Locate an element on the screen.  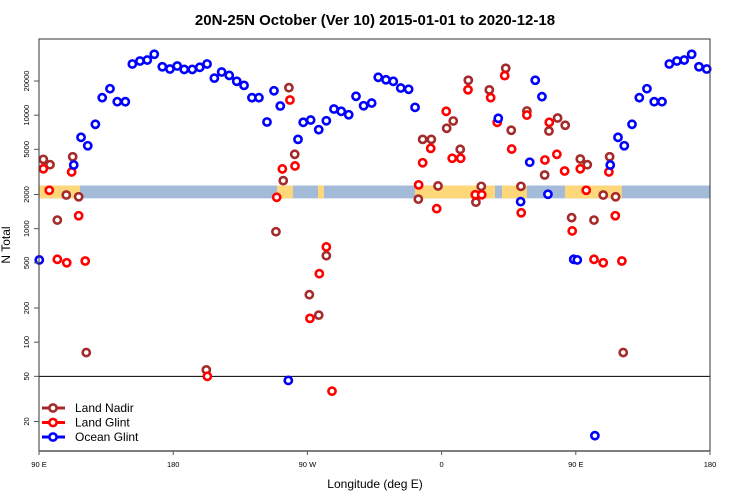
legend-label: Ocean Glint is located at coordinates (107, 437).